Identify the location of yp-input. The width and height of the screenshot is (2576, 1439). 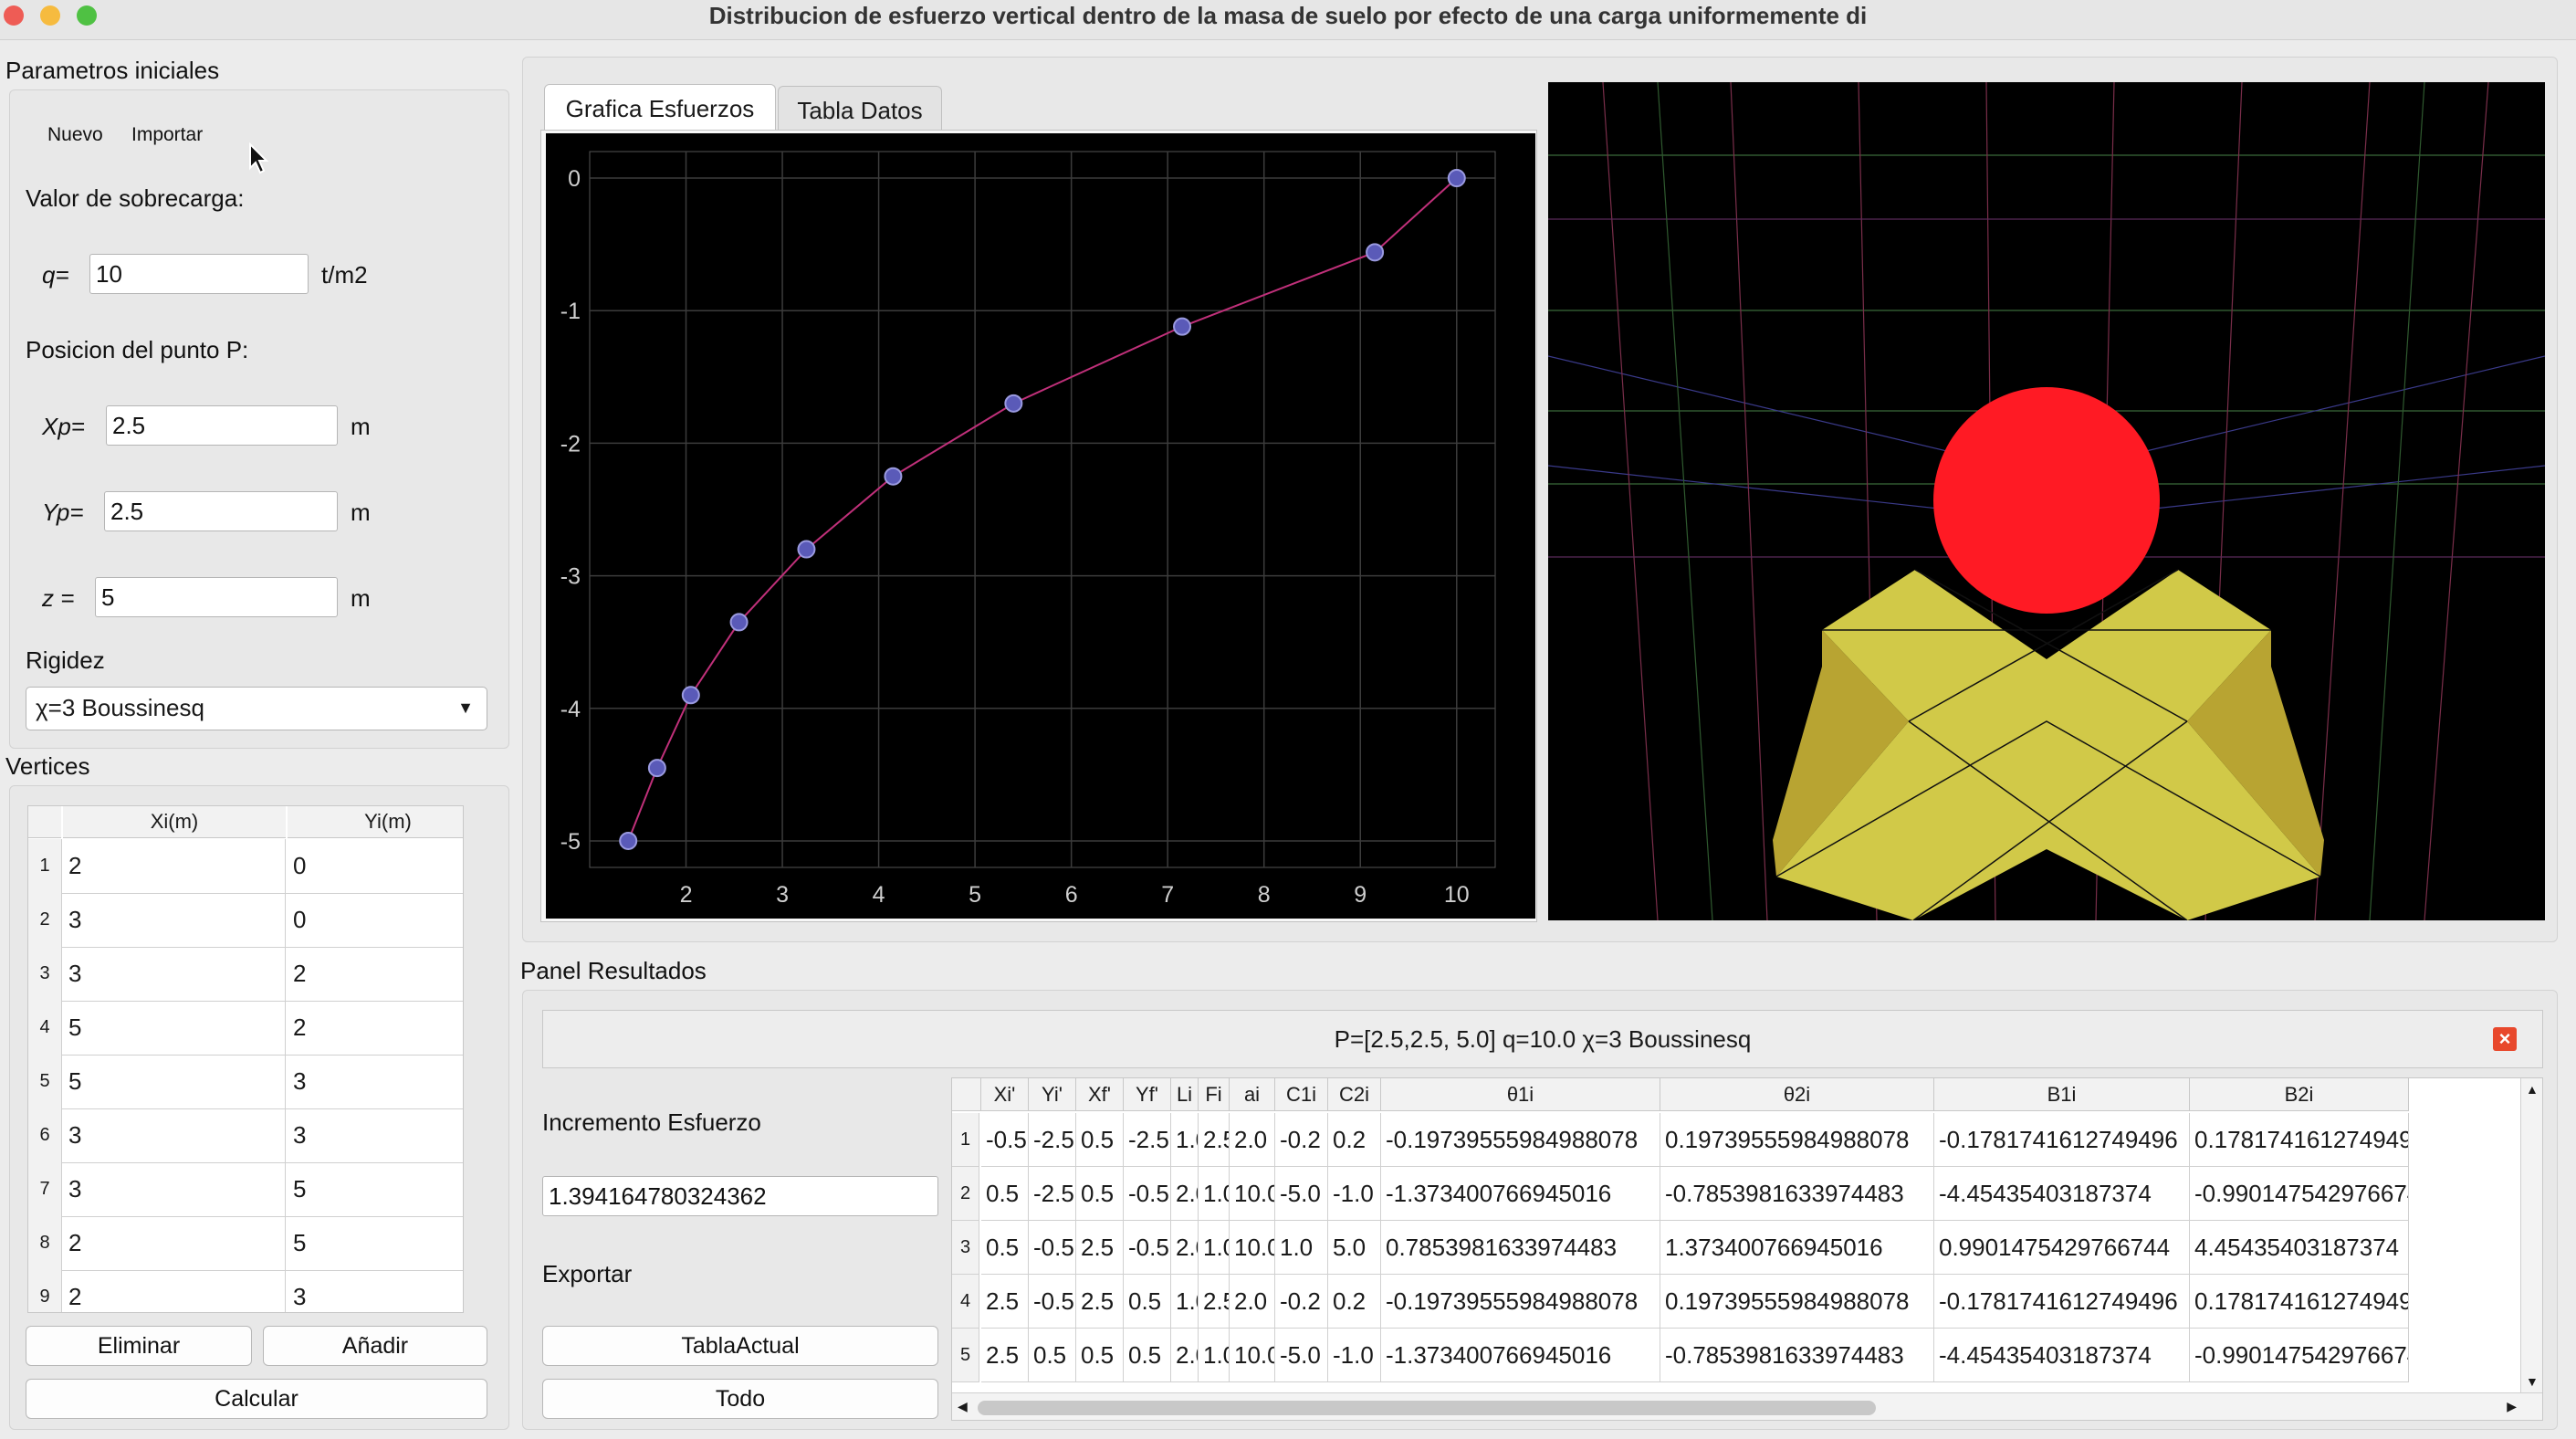
(221, 511).